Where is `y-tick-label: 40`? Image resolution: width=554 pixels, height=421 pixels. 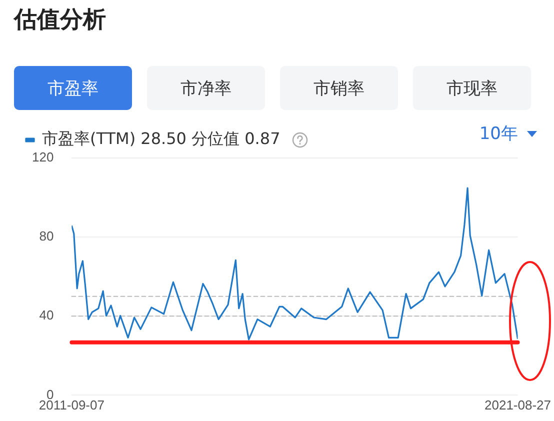 y-tick-label: 40 is located at coordinates (46, 315).